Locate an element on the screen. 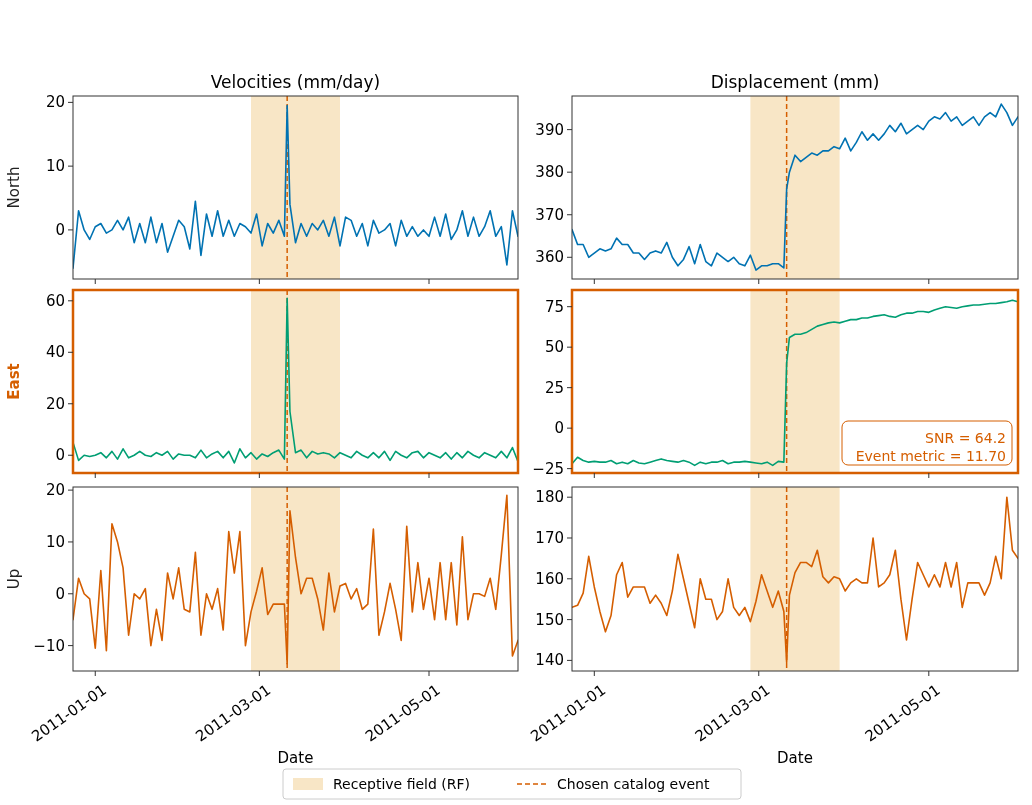  chart-title: Displacement (mm) is located at coordinates (795, 82).